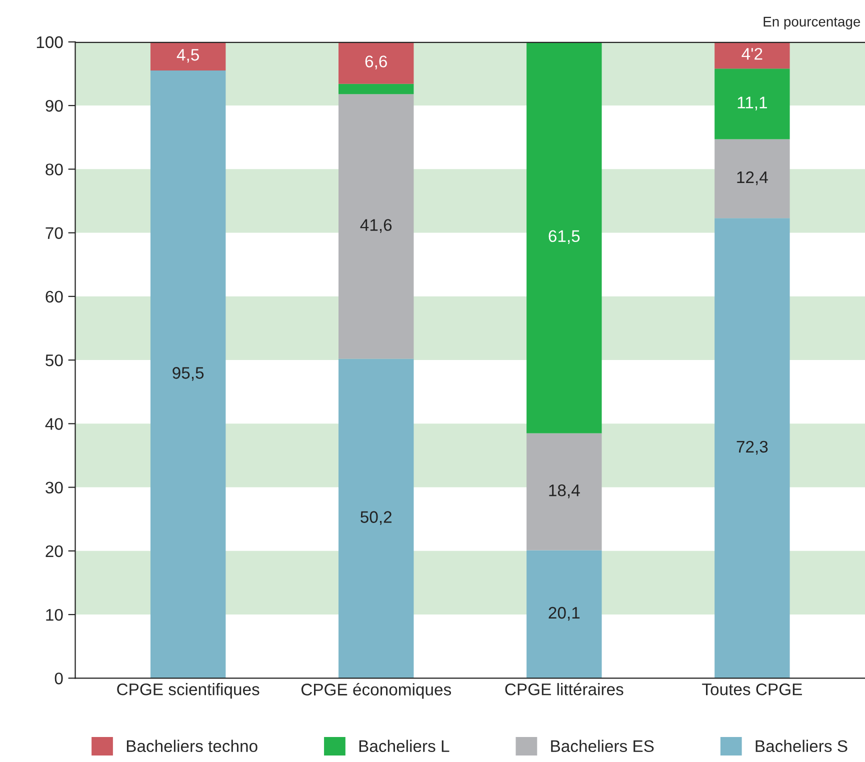  What do you see at coordinates (602, 746) in the screenshot?
I see `legend-label: Bacheliers ES` at bounding box center [602, 746].